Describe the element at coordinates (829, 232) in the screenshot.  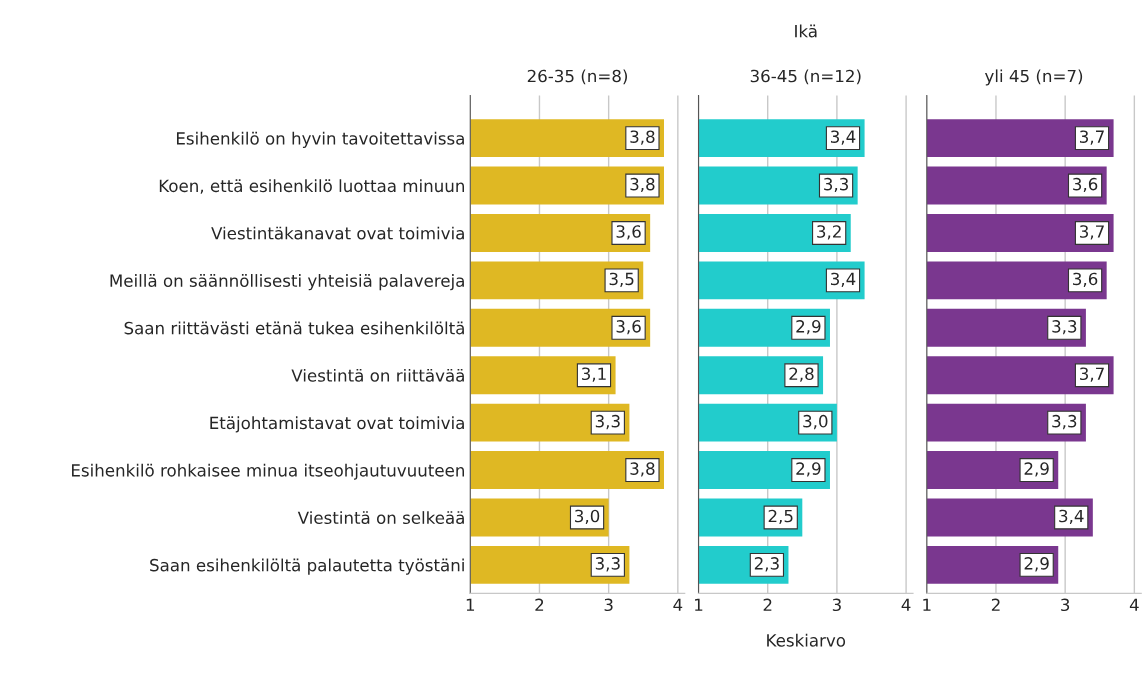
I see `data-label: 3,2` at that location.